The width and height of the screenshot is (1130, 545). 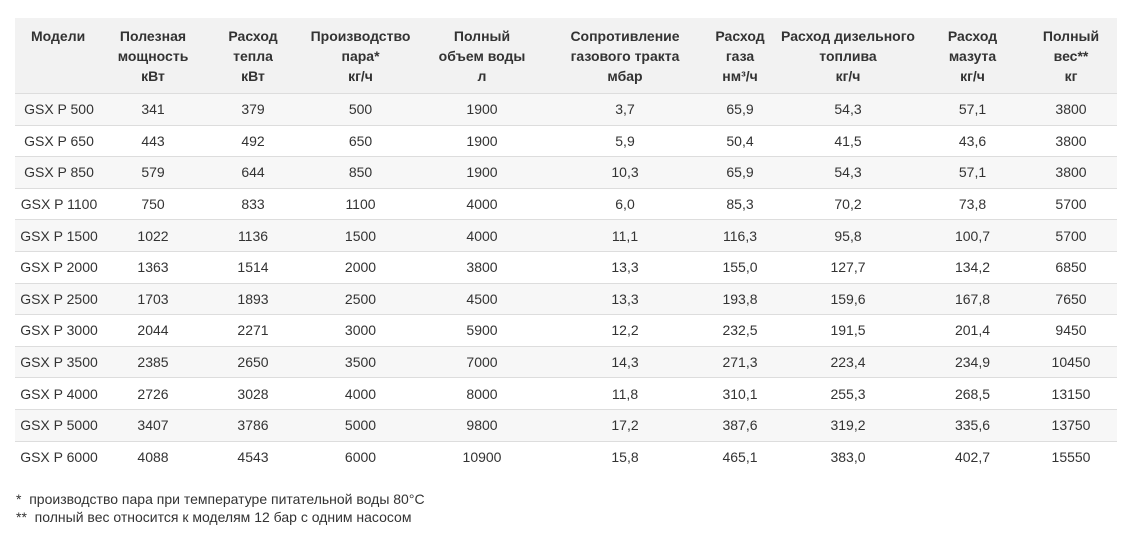 What do you see at coordinates (482, 140) in the screenshot?
I see `table-cell: 1900` at bounding box center [482, 140].